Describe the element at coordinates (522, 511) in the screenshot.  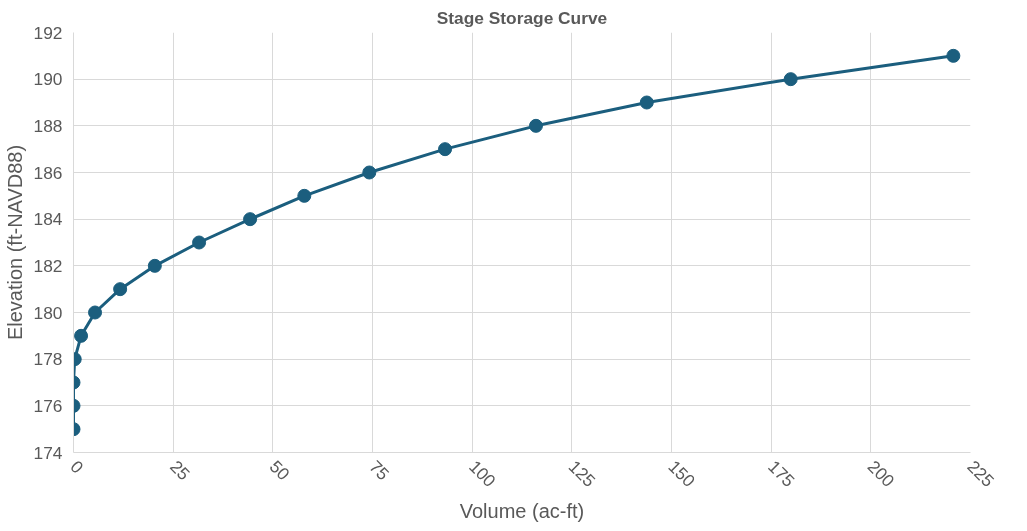
I see `x-axis-title: Volume (ac-ft)` at that location.